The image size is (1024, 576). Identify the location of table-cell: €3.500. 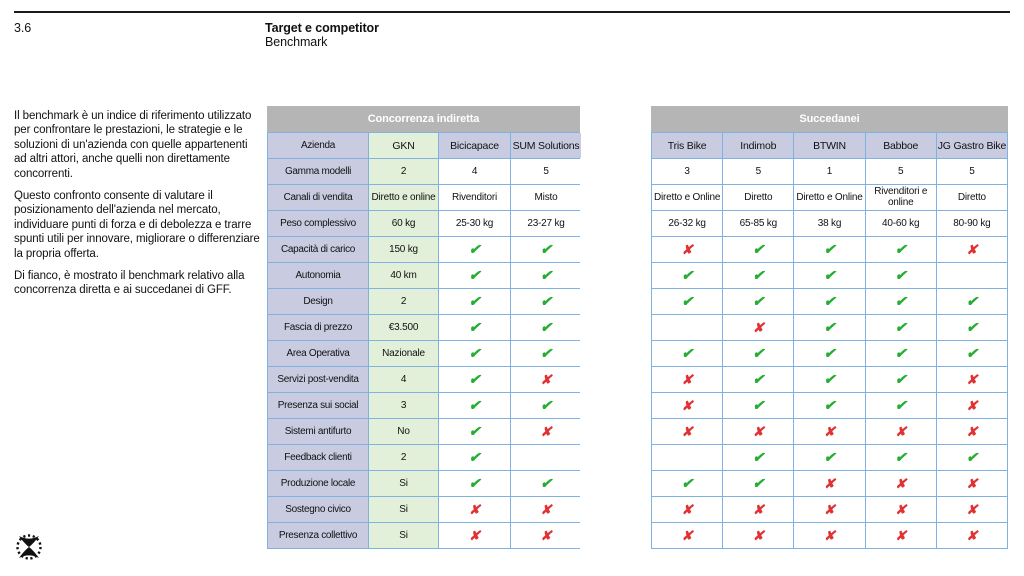
(403, 327).